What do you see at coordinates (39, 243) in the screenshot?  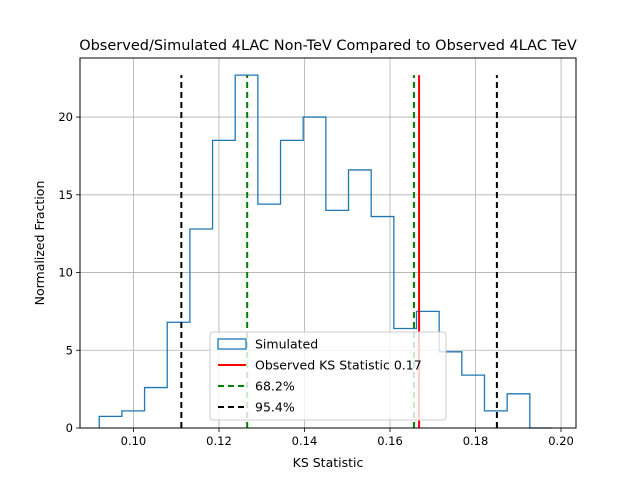 I see `y-axis-label: Normalized Fraction` at bounding box center [39, 243].